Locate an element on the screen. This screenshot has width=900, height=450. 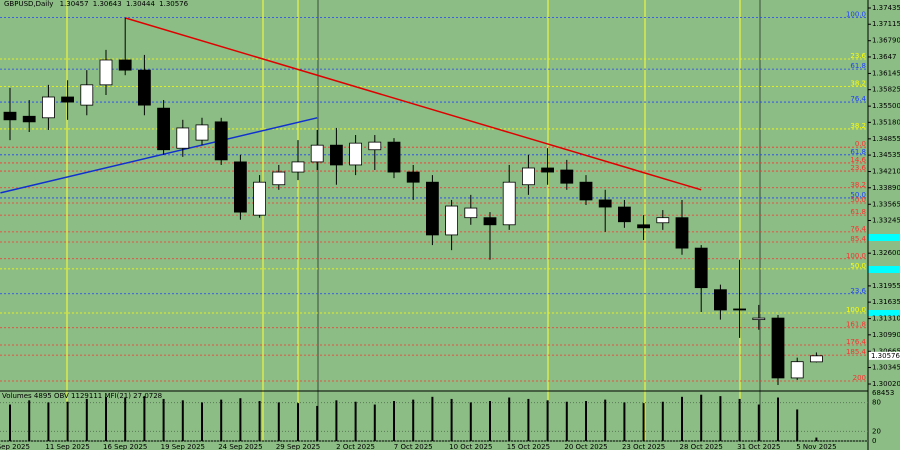
y-tick-label: 1.33565 is located at coordinates (886, 204).